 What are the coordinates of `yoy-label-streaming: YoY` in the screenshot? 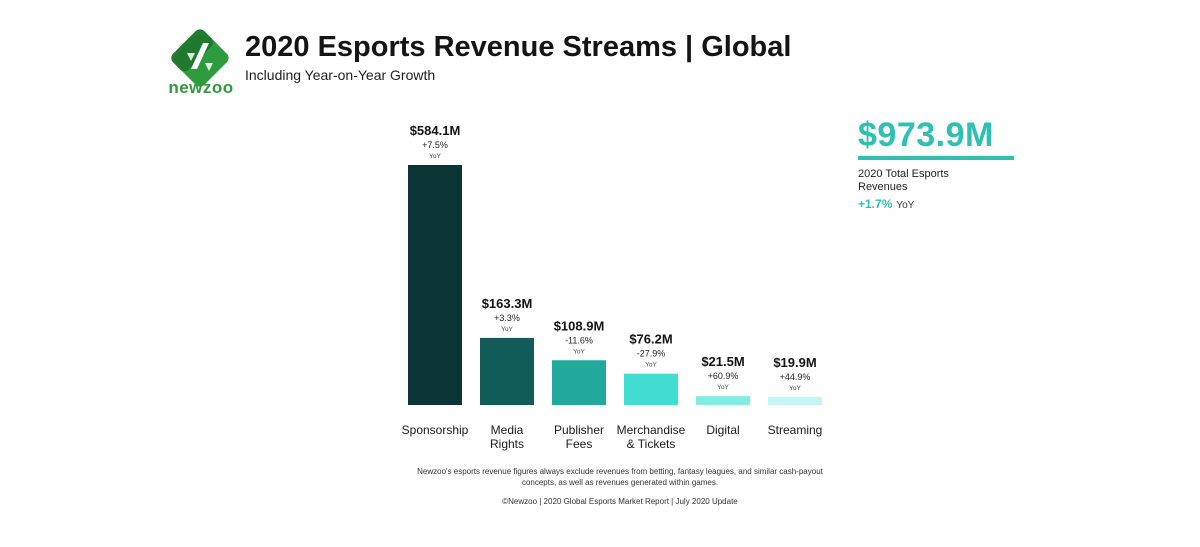 It's located at (795, 388).